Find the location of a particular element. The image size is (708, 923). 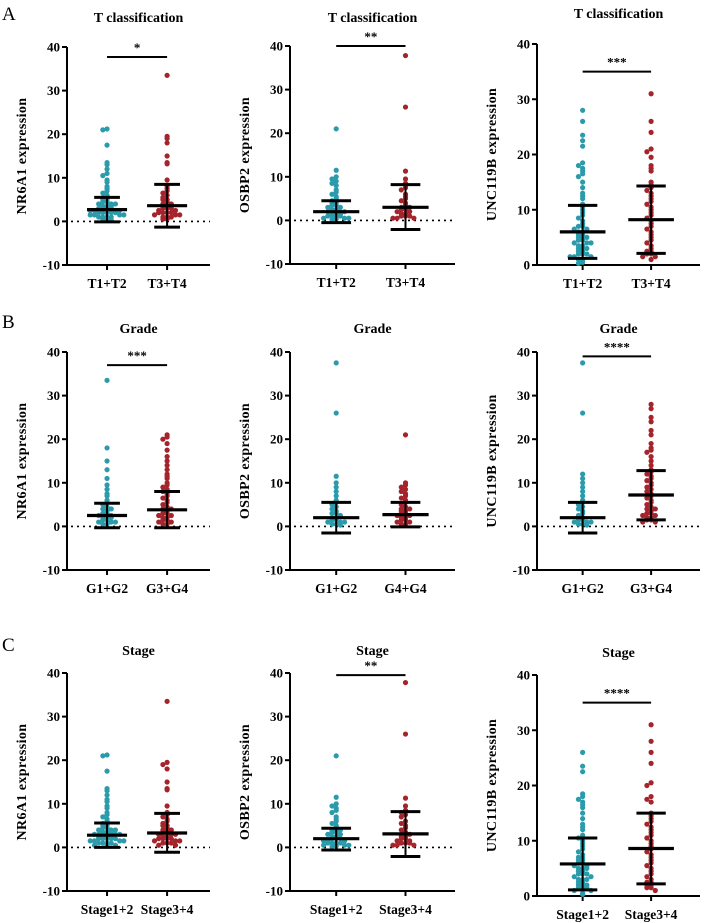

significance-stars: ** is located at coordinates (370, 36).